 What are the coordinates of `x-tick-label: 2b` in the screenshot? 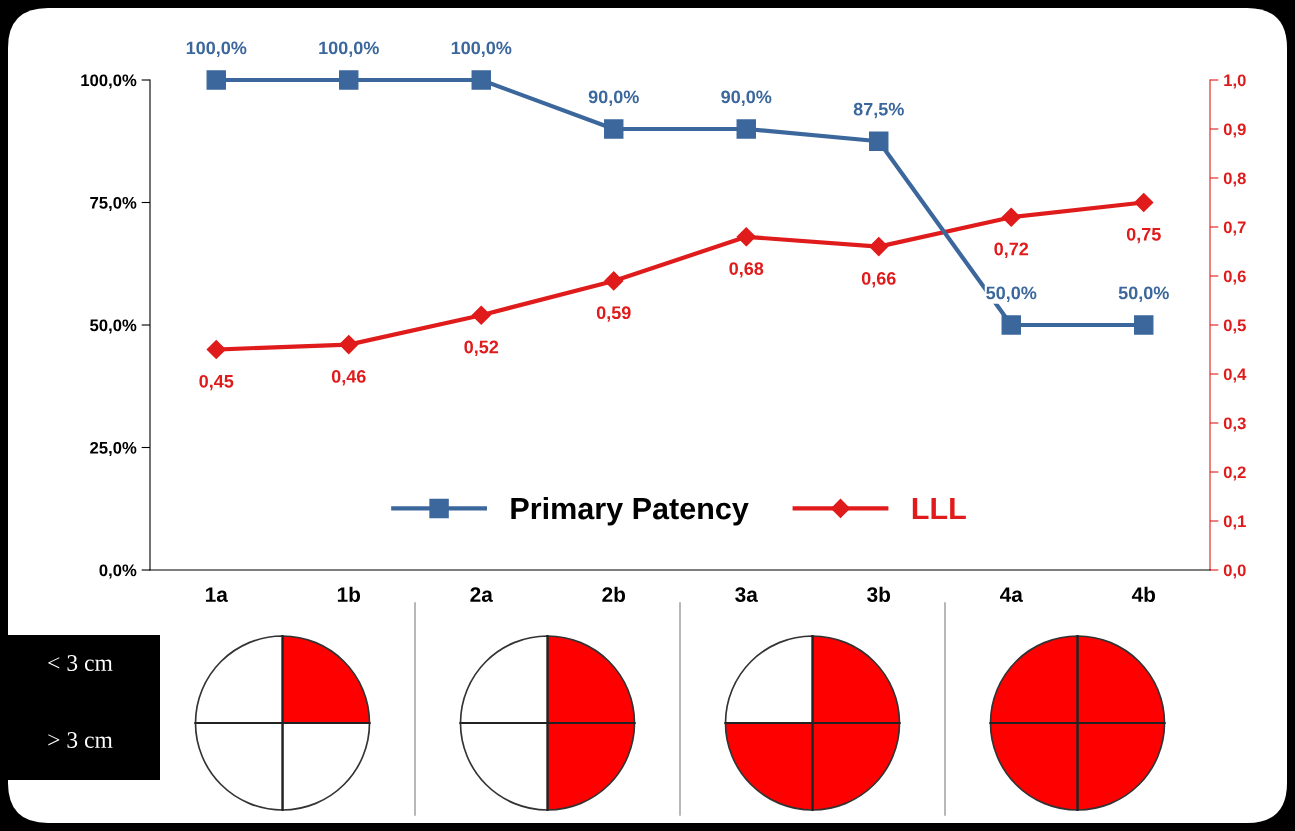 It's located at (614, 594).